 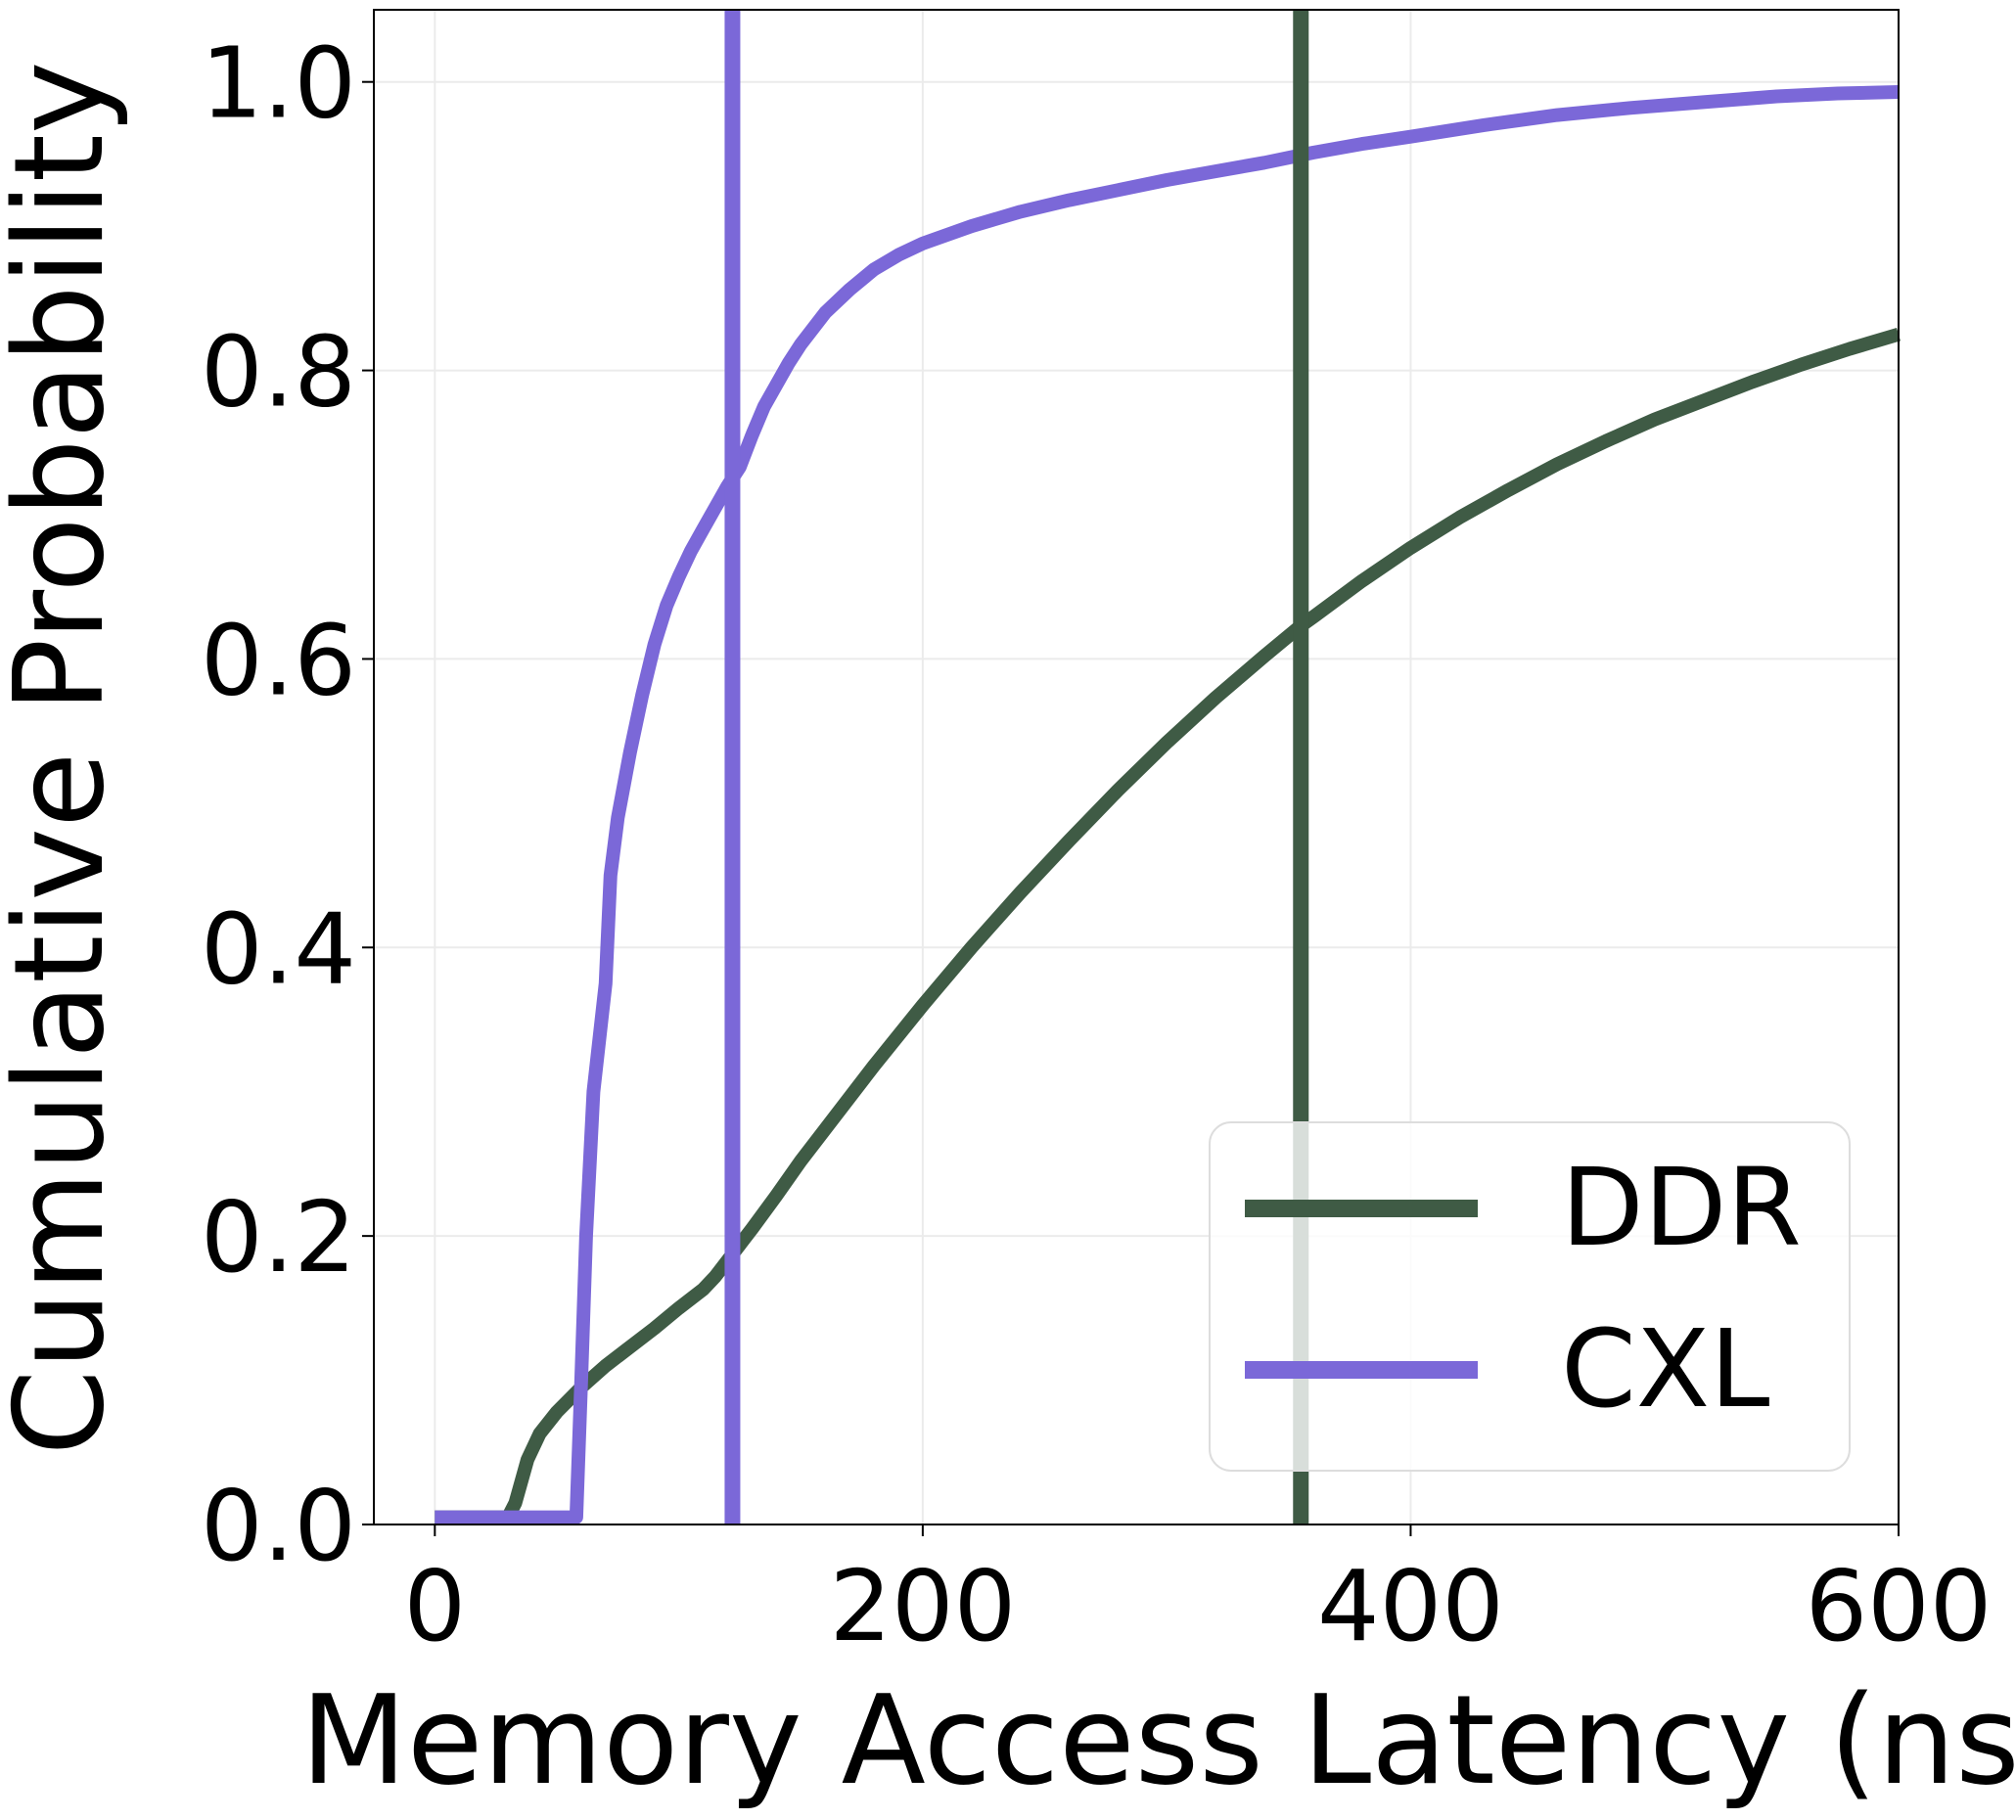 What do you see at coordinates (1198, 1593) in the screenshot?
I see `x-axis-ticks: 0 200 400 600` at bounding box center [1198, 1593].